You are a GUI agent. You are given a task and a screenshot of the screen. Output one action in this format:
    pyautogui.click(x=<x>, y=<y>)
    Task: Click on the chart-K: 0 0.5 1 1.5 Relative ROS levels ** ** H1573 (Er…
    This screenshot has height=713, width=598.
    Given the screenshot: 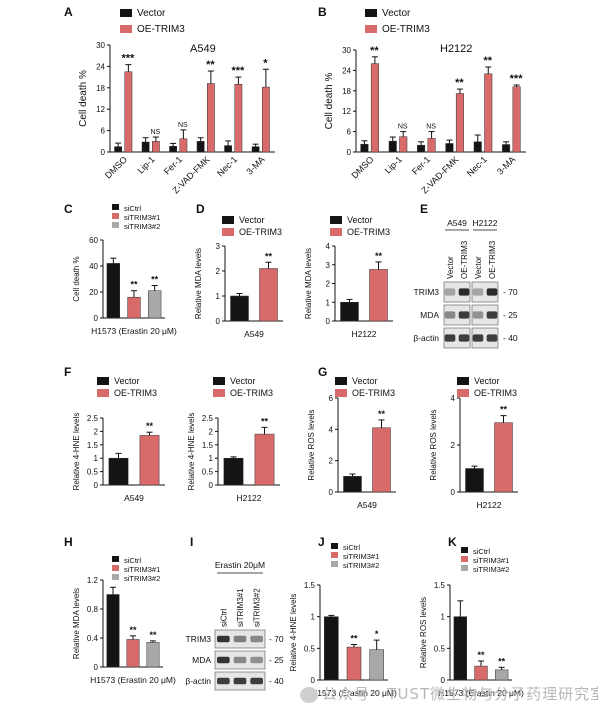 What is the action you would take?
    pyautogui.click(x=471, y=616)
    